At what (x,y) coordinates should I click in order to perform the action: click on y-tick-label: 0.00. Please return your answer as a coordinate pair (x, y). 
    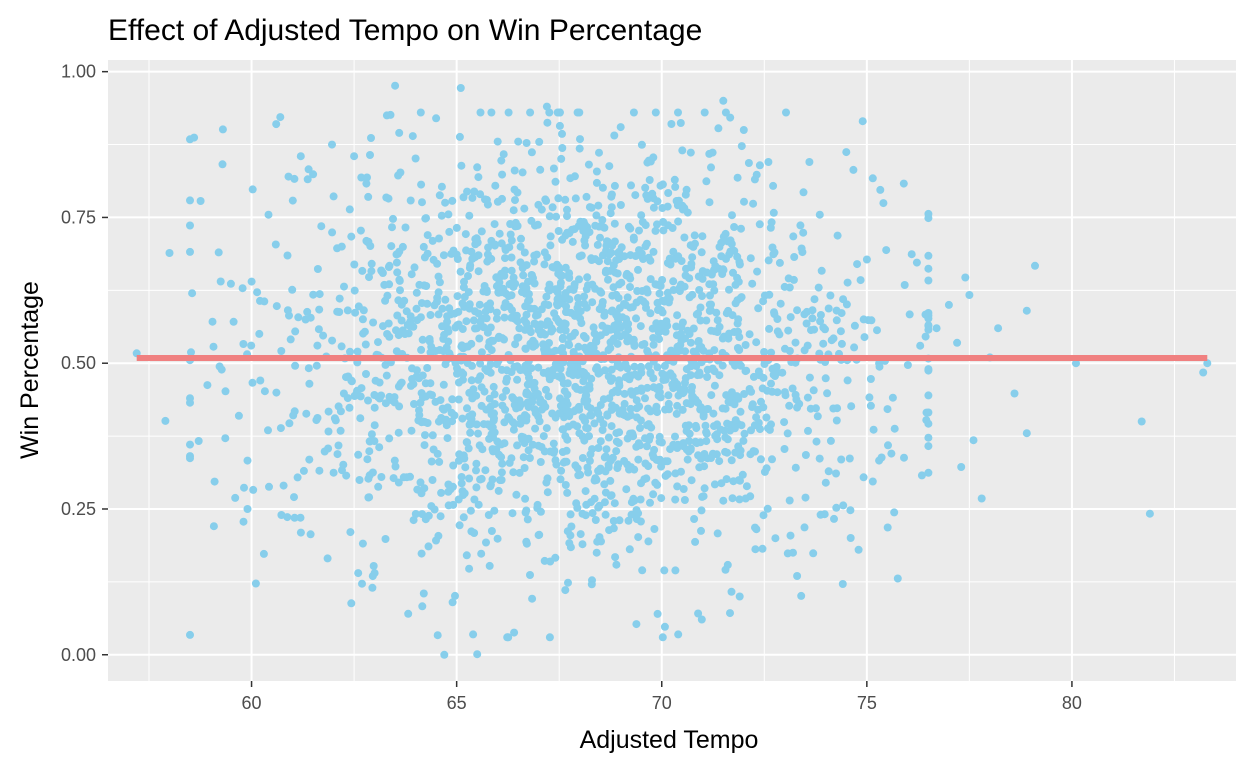
    Looking at the image, I should click on (78, 655).